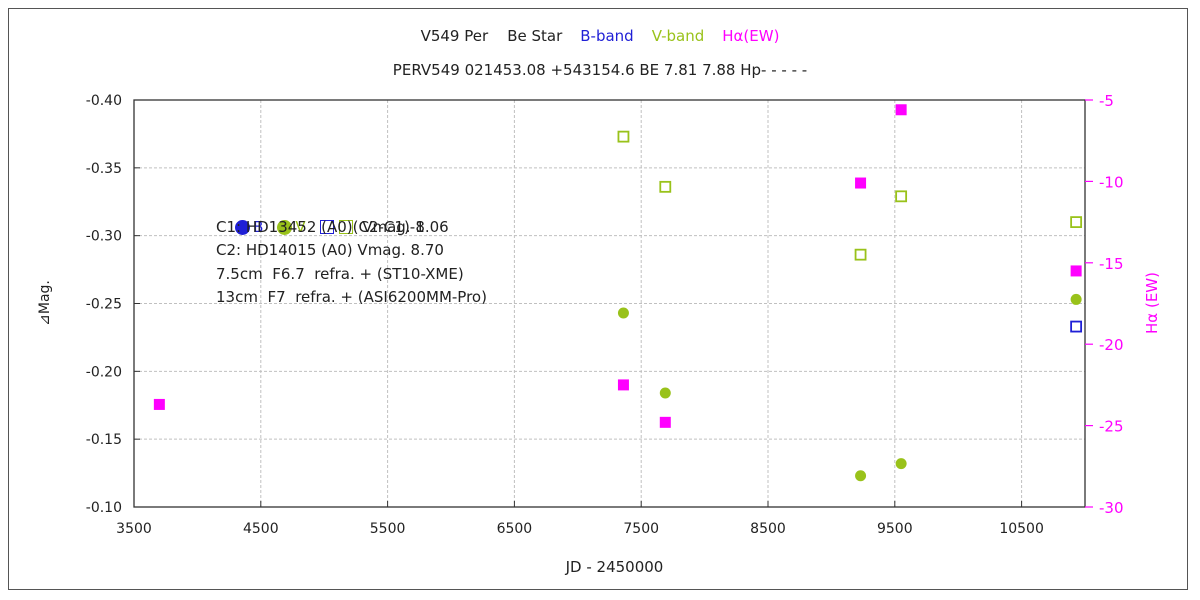 This screenshot has width=1200, height=600. Describe the element at coordinates (388, 226) in the screenshot. I see `legend-check-label: (C2-C1)-1` at that location.